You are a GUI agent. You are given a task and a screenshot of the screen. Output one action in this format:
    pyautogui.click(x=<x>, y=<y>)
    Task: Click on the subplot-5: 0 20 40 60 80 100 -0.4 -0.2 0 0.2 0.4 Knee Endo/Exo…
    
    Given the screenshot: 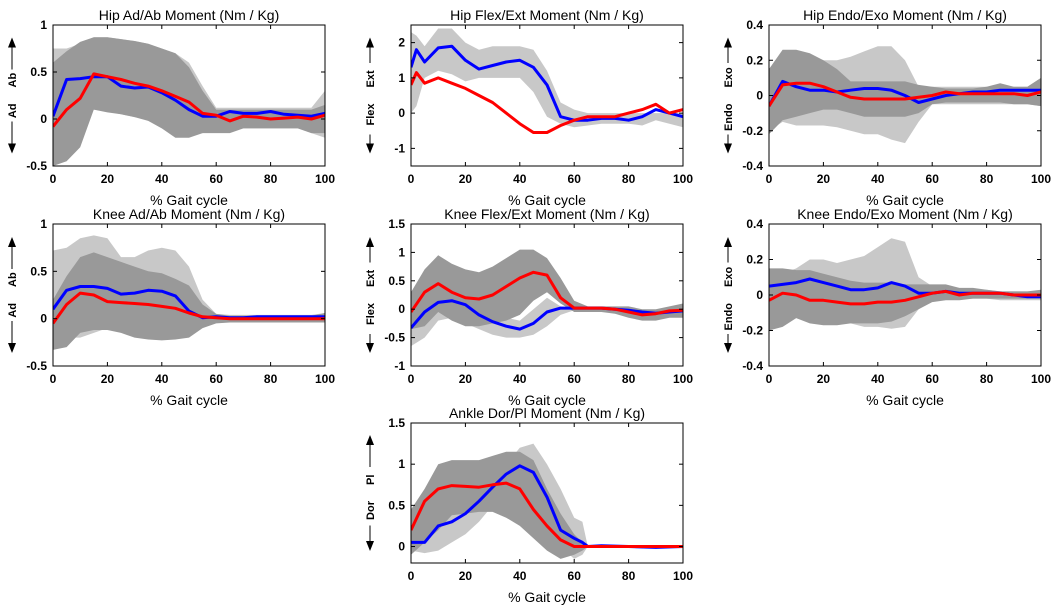 What is the action you would take?
    pyautogui.click(x=887, y=307)
    